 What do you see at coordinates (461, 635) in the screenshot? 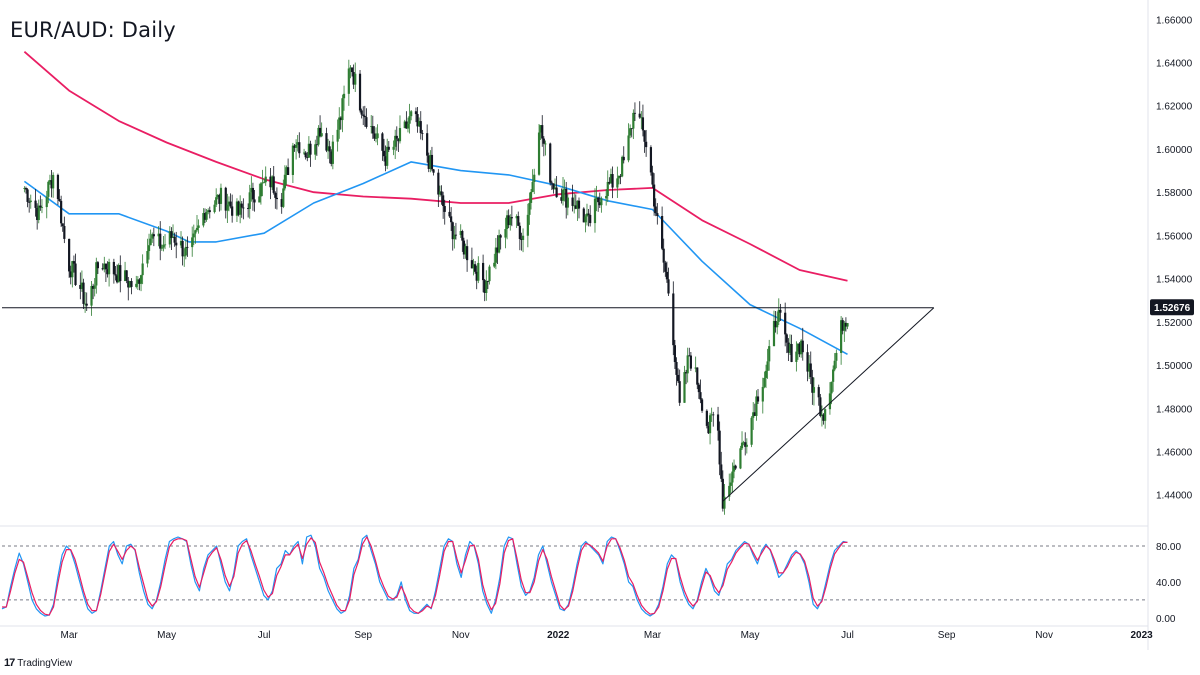
I see `time-tick-label: Nov` at bounding box center [461, 635].